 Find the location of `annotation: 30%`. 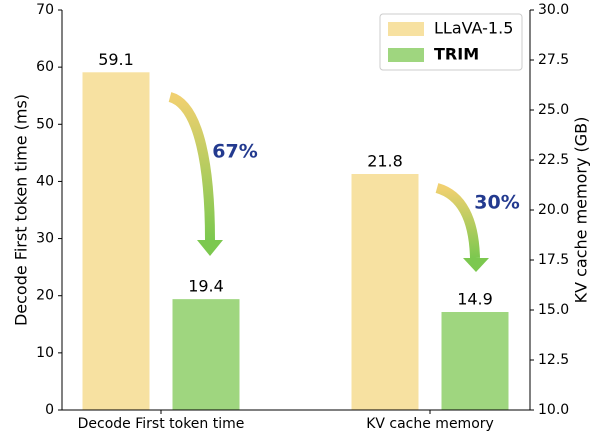

annotation: 30% is located at coordinates (496, 203).